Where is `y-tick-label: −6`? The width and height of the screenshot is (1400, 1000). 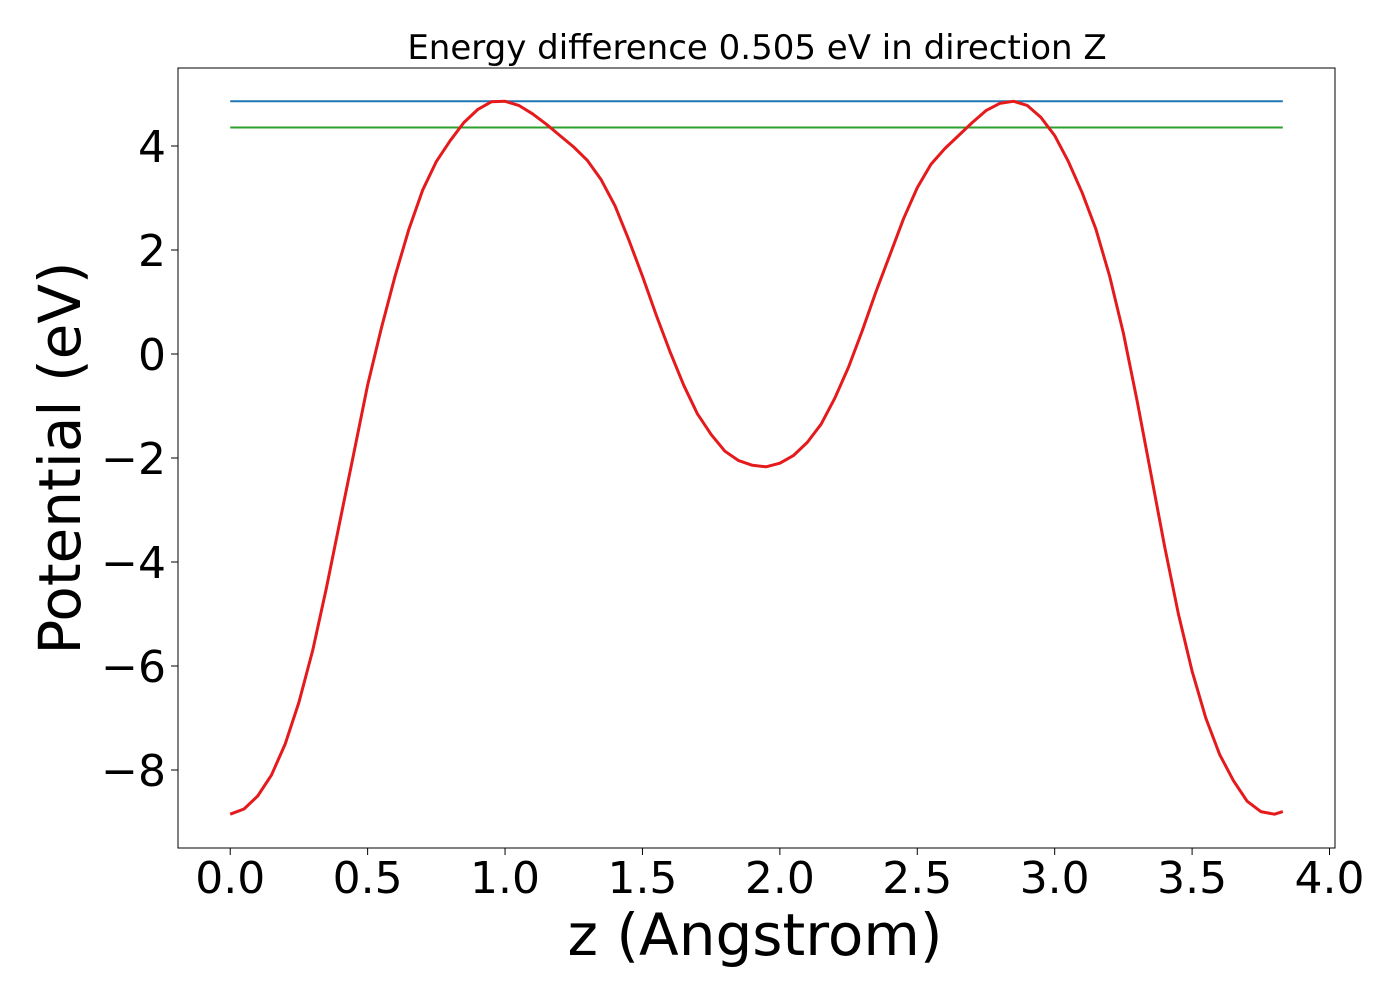 y-tick-label: −6 is located at coordinates (133, 667).